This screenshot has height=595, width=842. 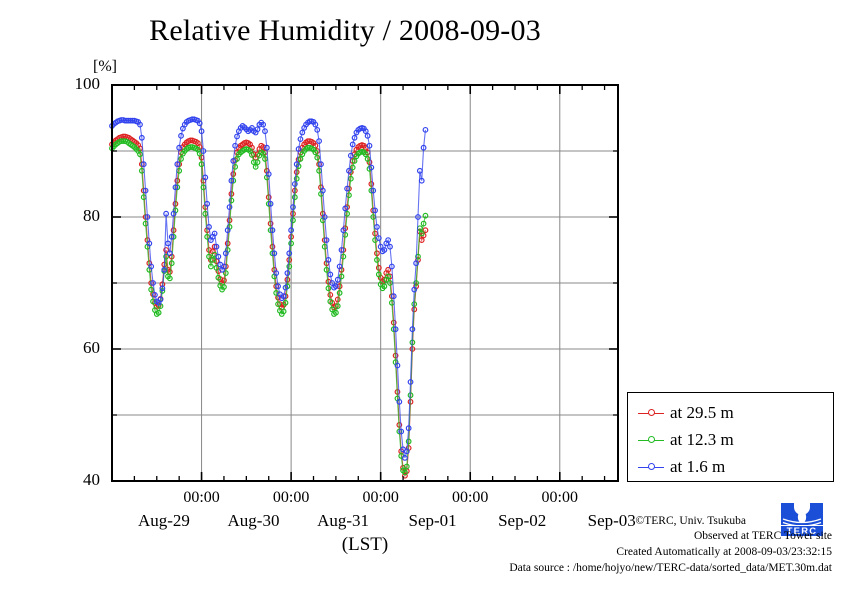 What do you see at coordinates (87, 83) in the screenshot?
I see `y-tick-label: 100` at bounding box center [87, 83].